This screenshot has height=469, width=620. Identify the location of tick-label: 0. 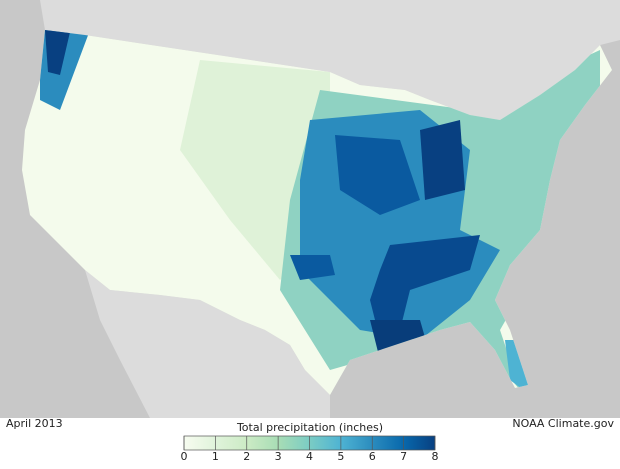
(184, 456).